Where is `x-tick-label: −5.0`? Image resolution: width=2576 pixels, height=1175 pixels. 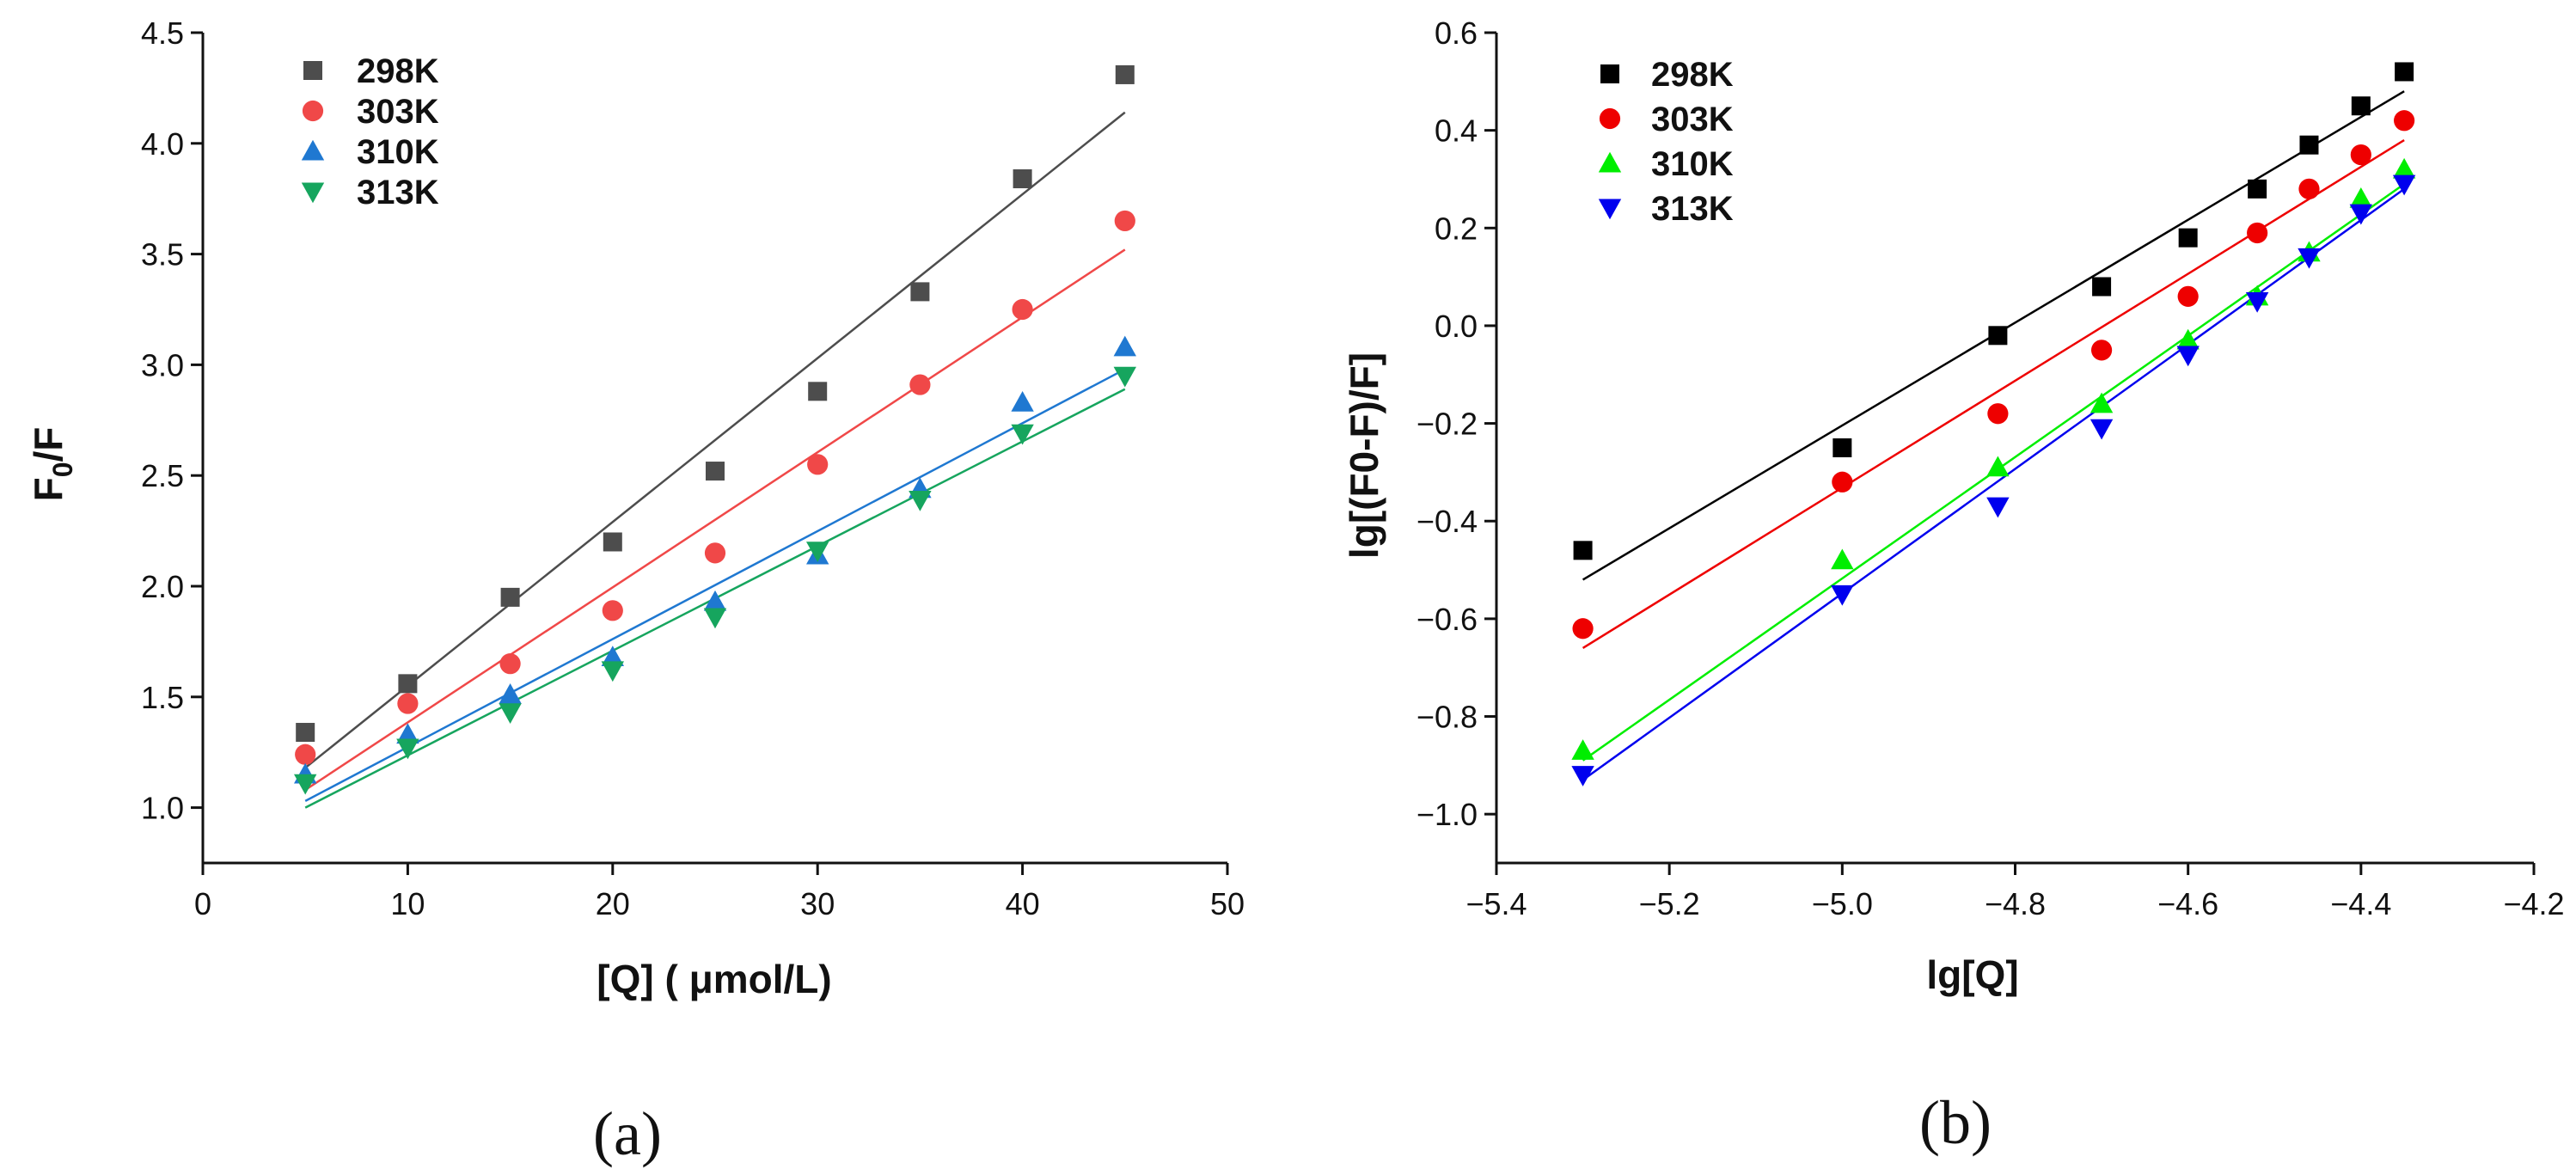
x-tick-label: −5.0 is located at coordinates (1842, 903).